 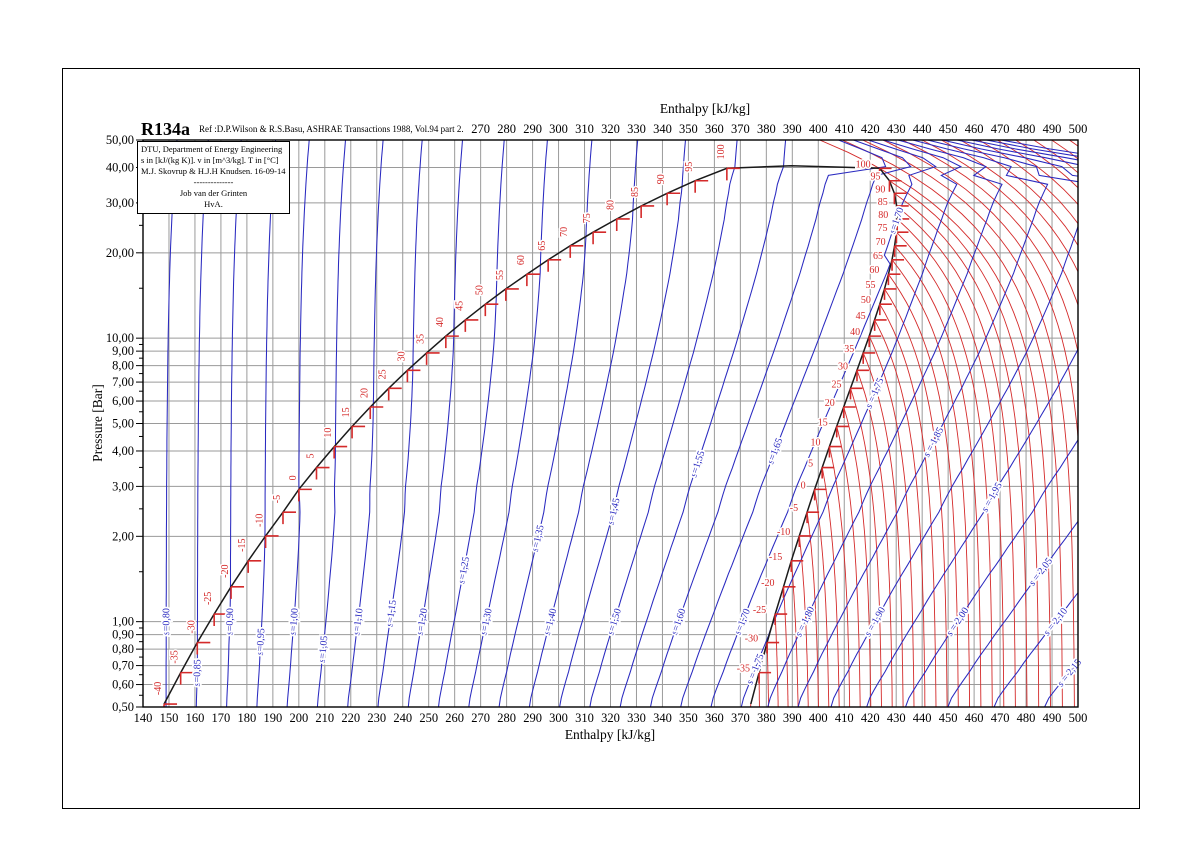 I want to click on y-axis-tick-label: 9,00, so click(x=123, y=351).